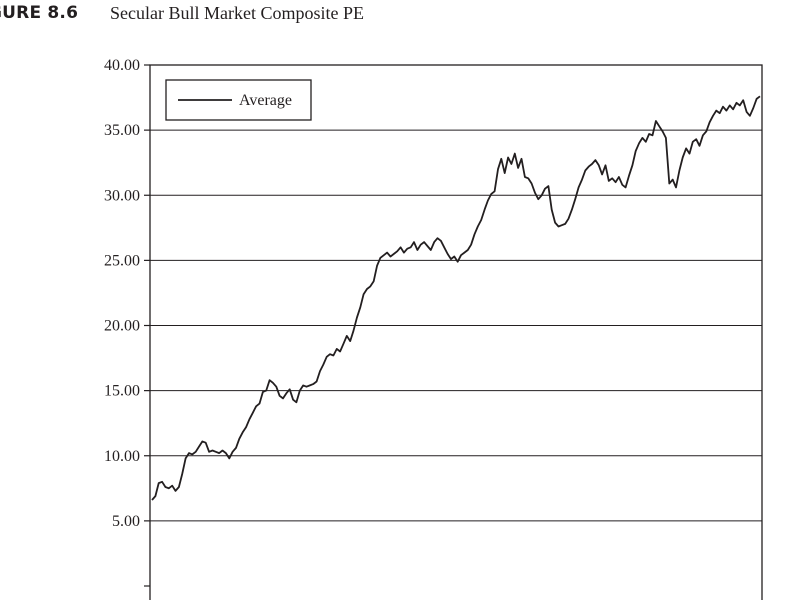  What do you see at coordinates (126, 521) in the screenshot?
I see `y-tick-label: 5.00` at bounding box center [126, 521].